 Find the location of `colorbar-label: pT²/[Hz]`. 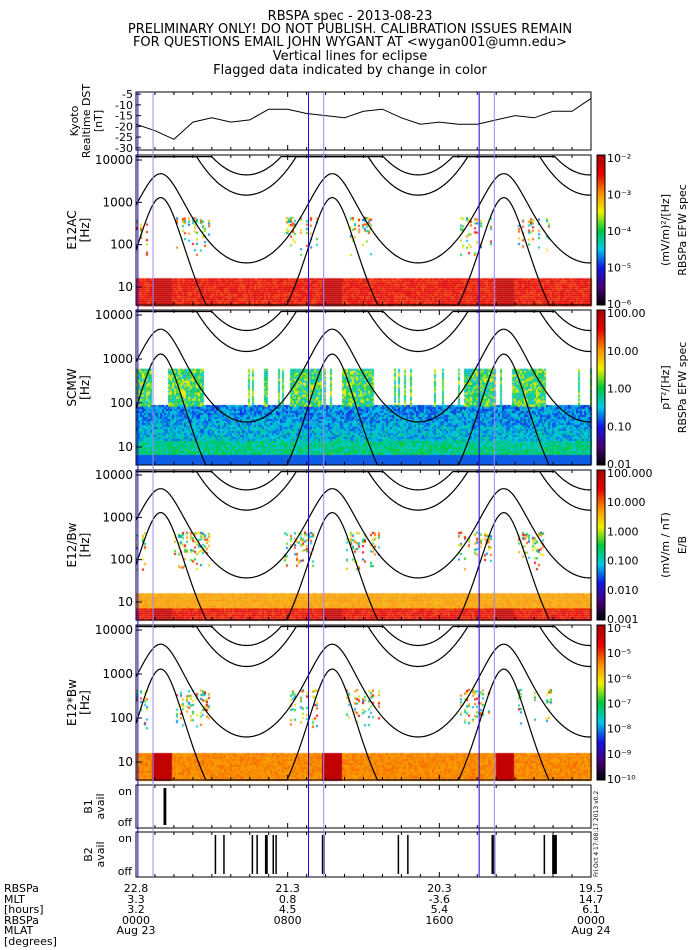

colorbar-label: pT²/[Hz] is located at coordinates (665, 387).